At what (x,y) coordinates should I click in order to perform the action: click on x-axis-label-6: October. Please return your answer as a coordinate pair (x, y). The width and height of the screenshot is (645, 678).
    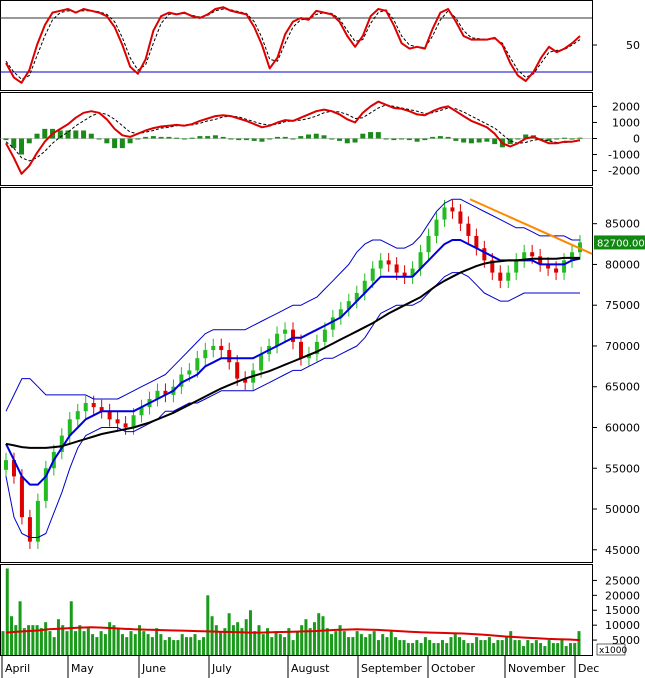
    Looking at the image, I should click on (453, 668).